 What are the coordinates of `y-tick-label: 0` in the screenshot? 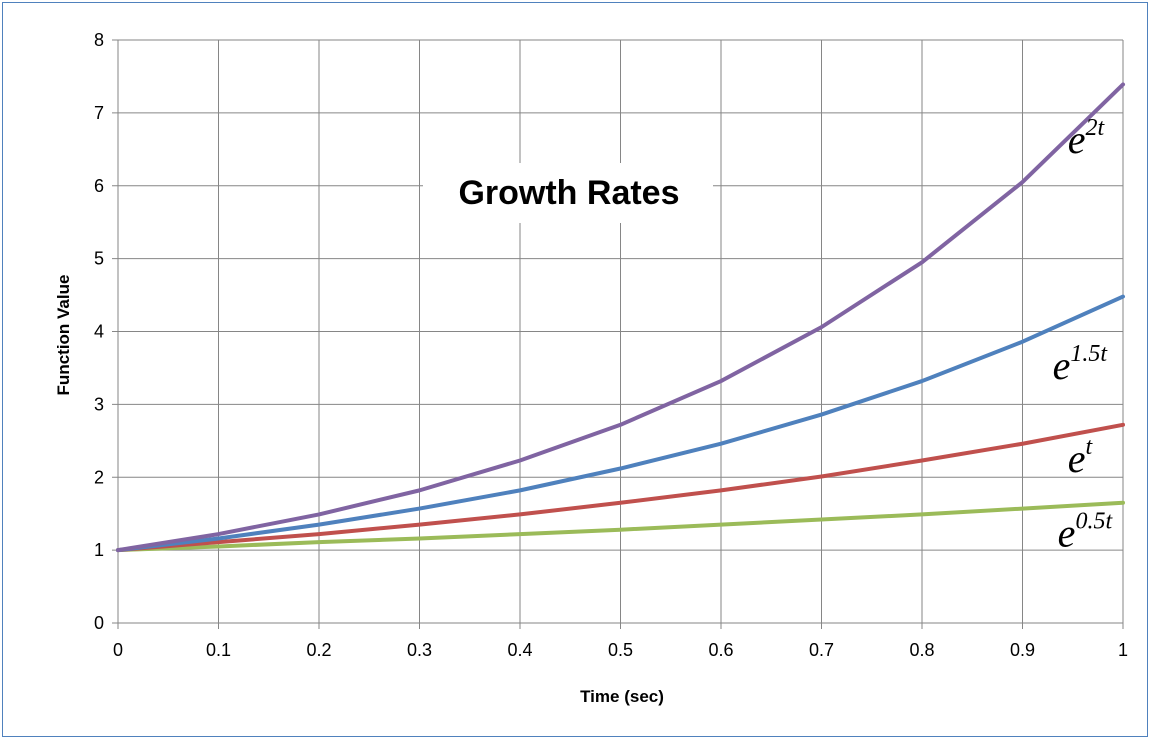 It's located at (99, 623).